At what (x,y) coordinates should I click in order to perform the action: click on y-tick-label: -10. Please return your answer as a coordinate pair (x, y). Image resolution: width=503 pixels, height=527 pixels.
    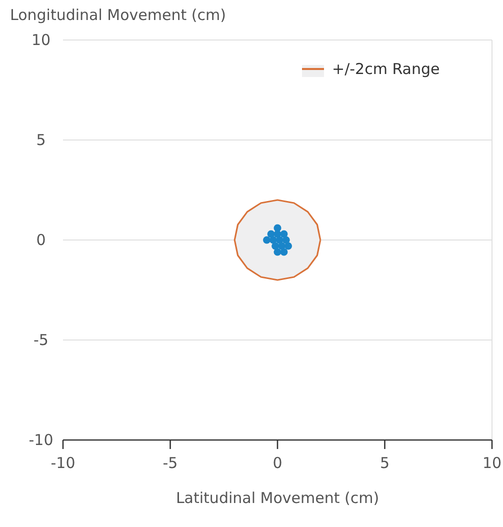
    Looking at the image, I should click on (41, 440).